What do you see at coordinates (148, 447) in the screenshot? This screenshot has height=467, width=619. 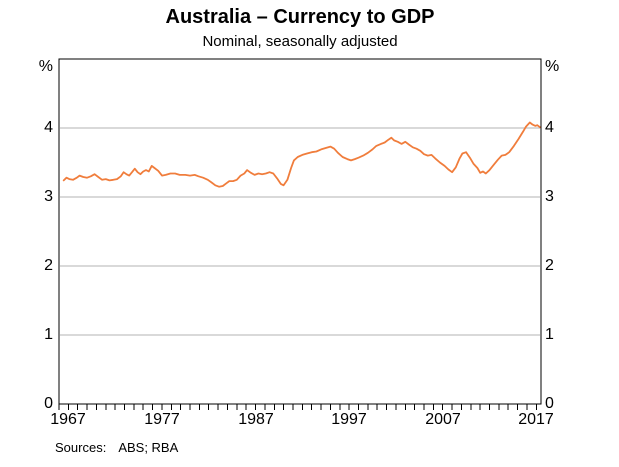 I see `sources-value: ABS; RBA` at bounding box center [148, 447].